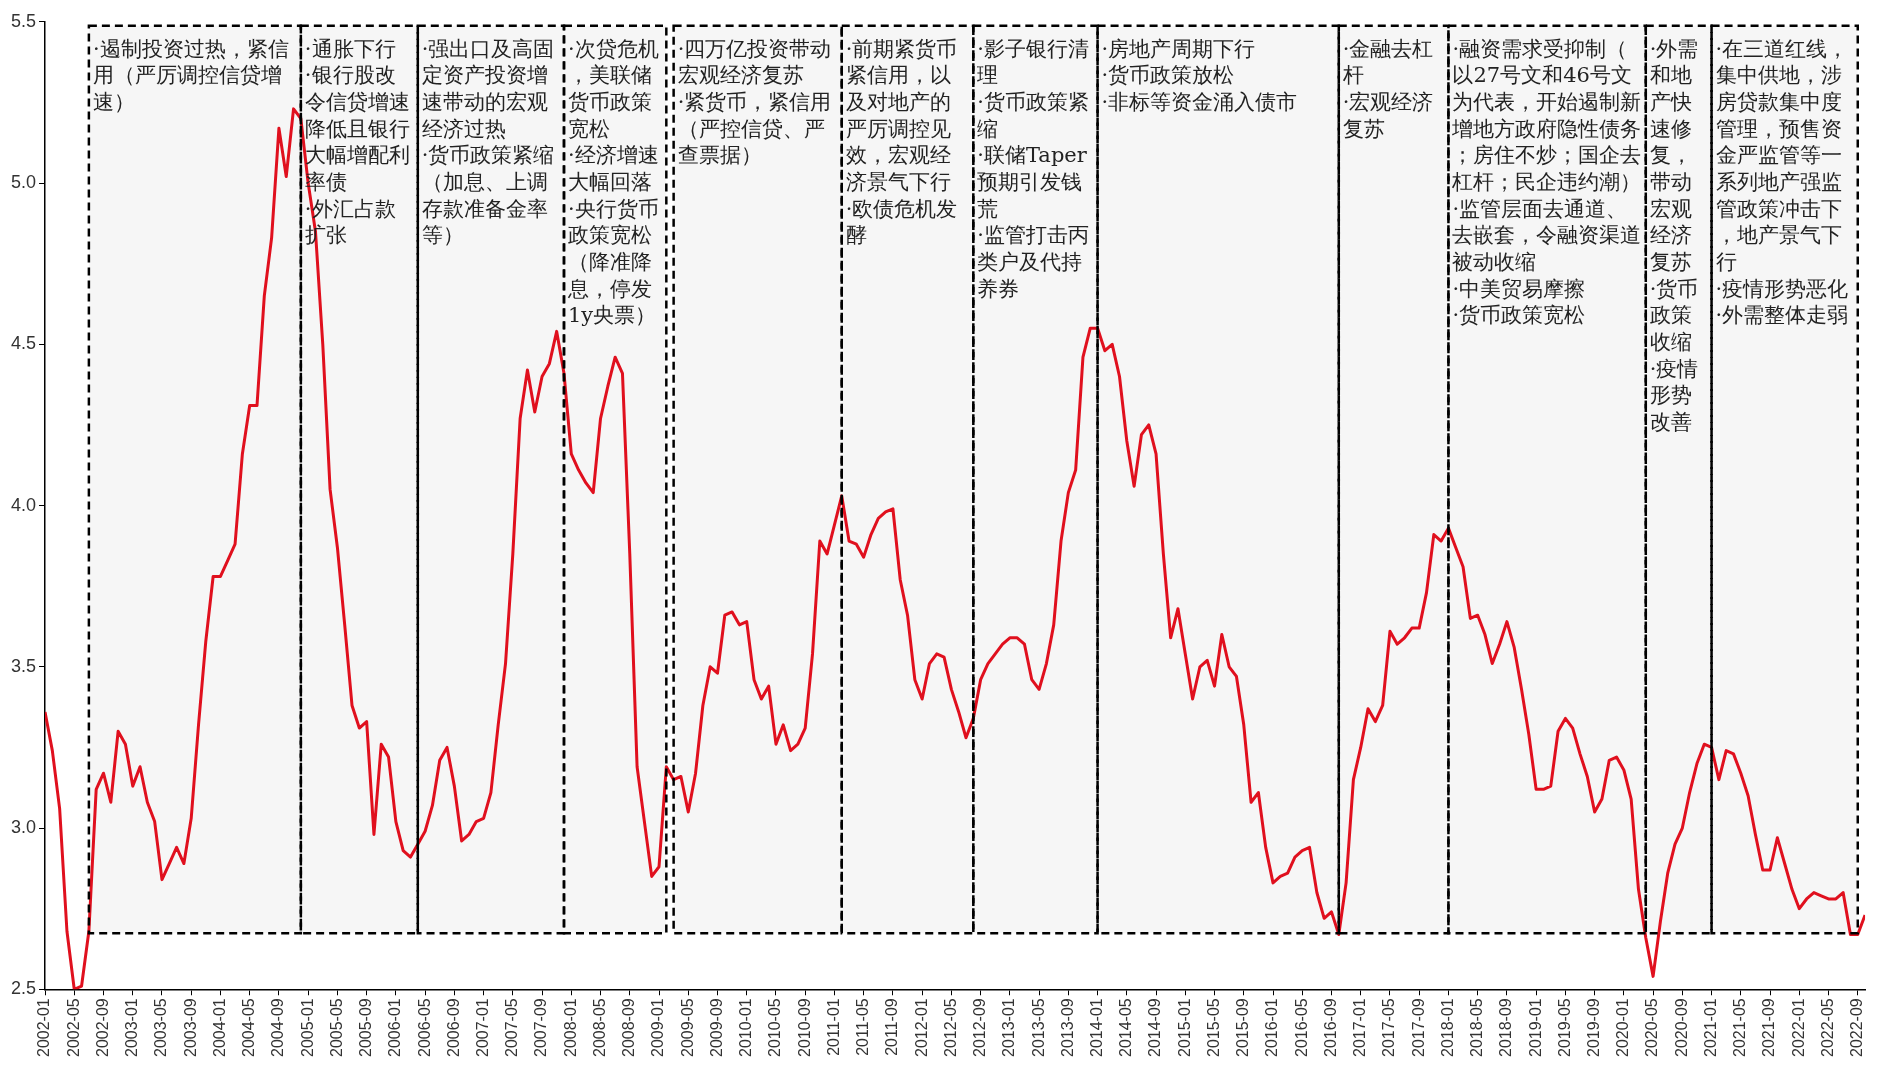 This screenshot has width=1891, height=1074. Describe the element at coordinates (1594, 1027) in the screenshot. I see `x-tick-label: 2019-09` at that location.